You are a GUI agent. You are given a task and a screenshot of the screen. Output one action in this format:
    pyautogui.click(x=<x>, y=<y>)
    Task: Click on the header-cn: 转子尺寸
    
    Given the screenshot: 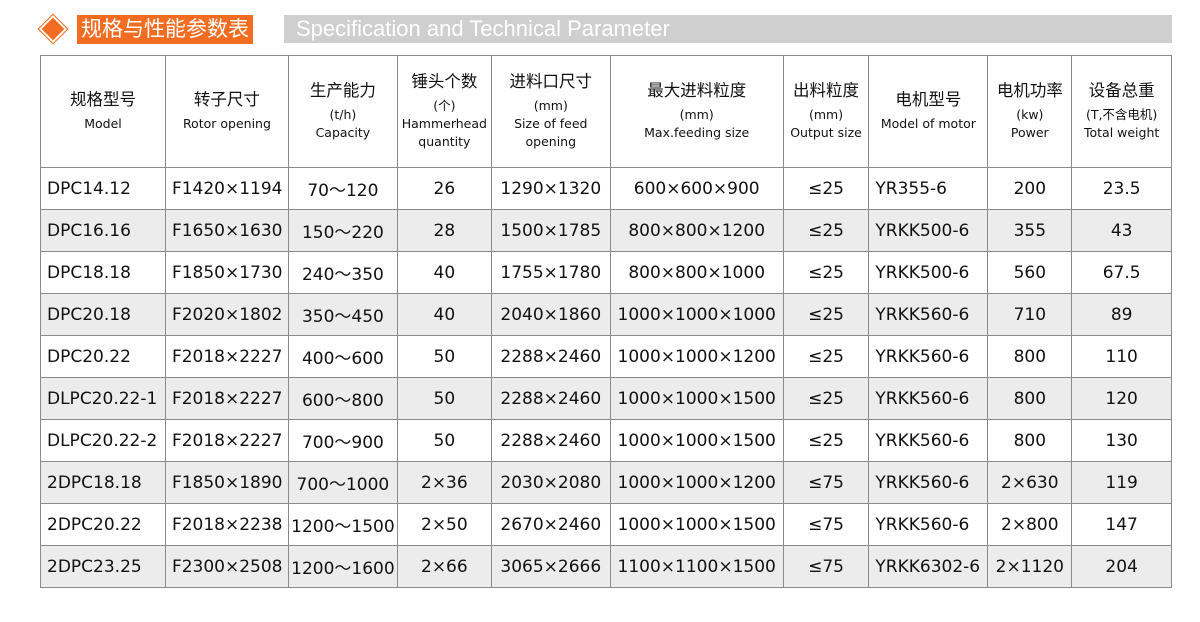 What is the action you would take?
    pyautogui.click(x=226, y=99)
    